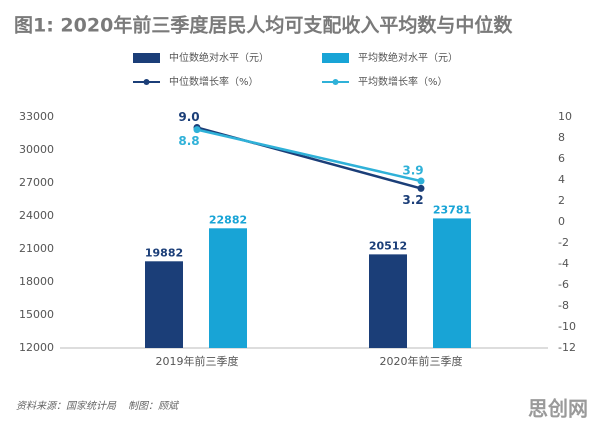 Image resolution: width=596 pixels, height=427 pixels. Describe the element at coordinates (561, 221) in the screenshot. I see `y2-tick-label: 0` at that location.